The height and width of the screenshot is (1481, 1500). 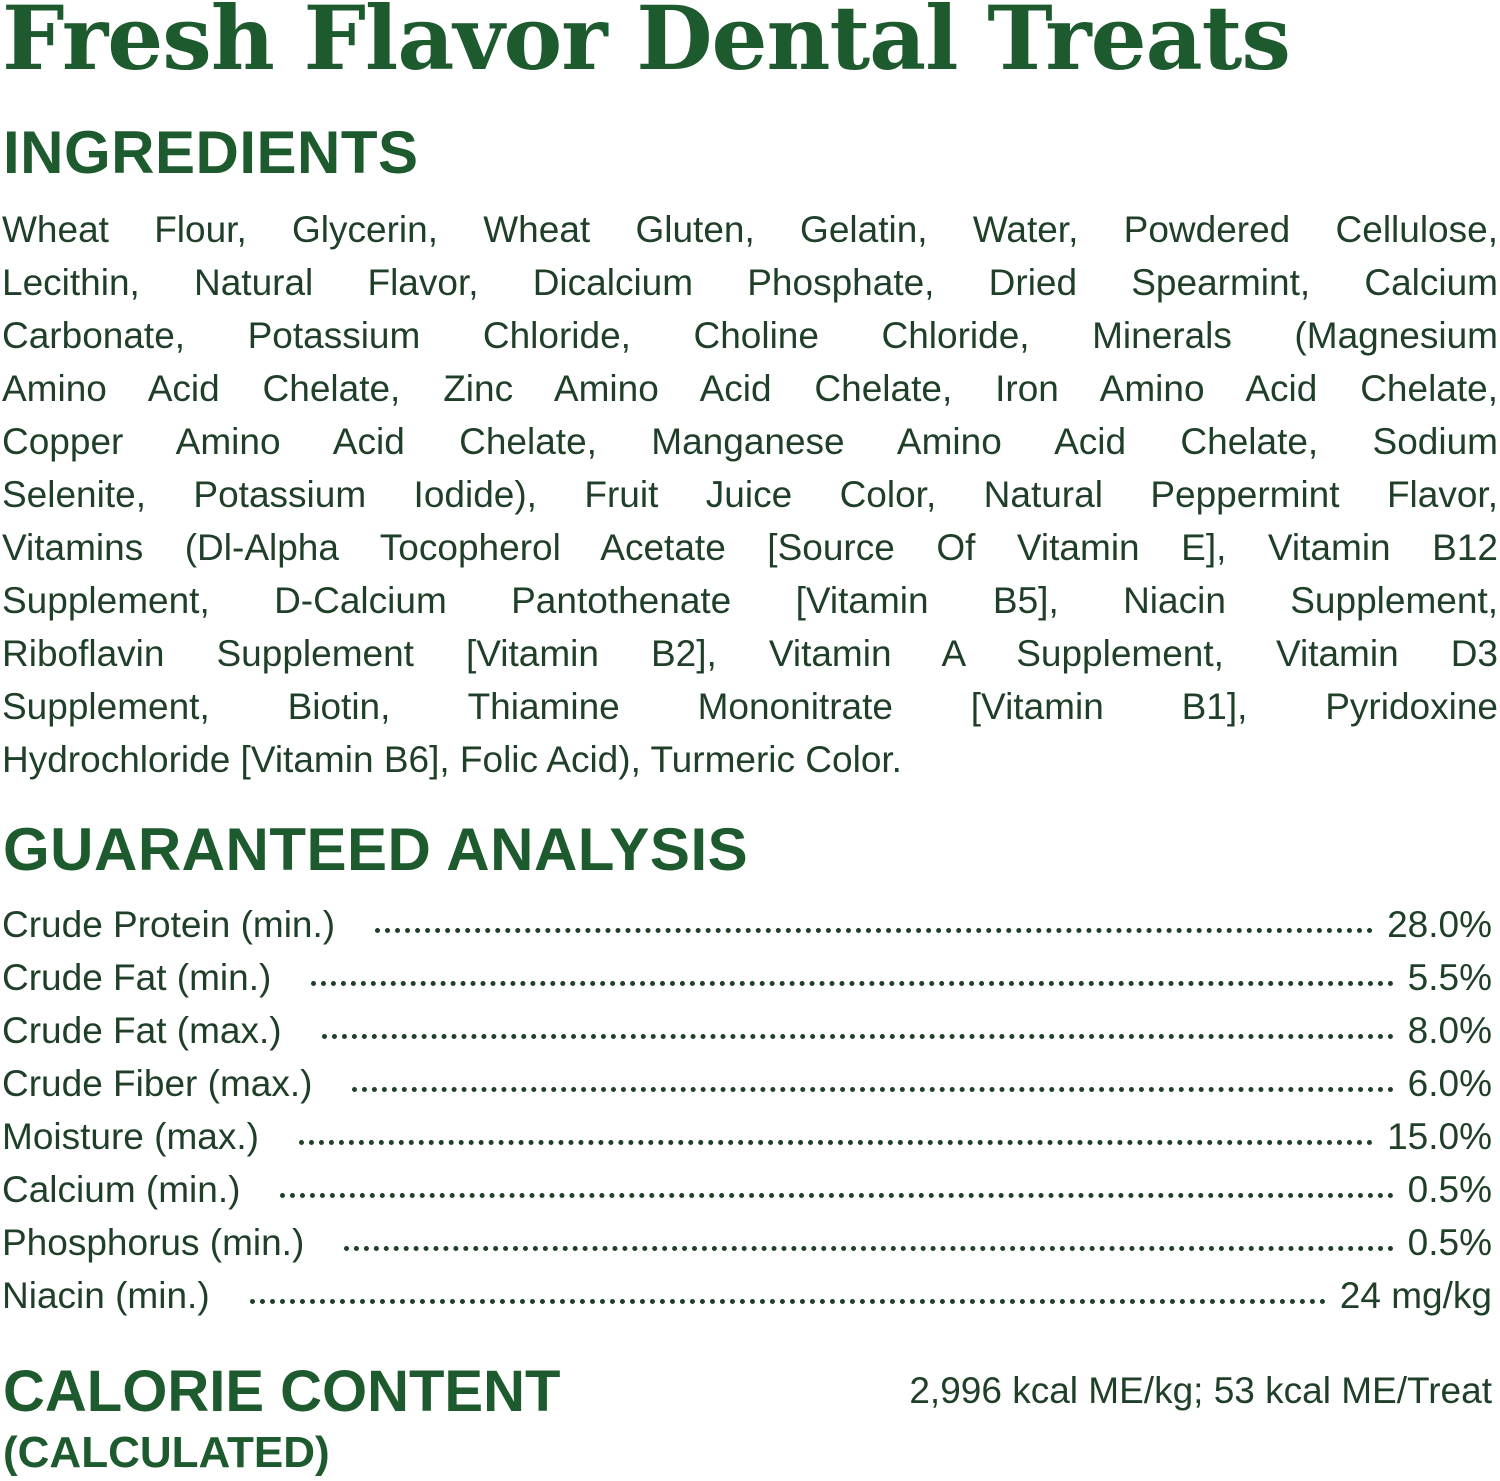 I want to click on analysis-label: Phosphorus (min.), so click(x=153, y=1242).